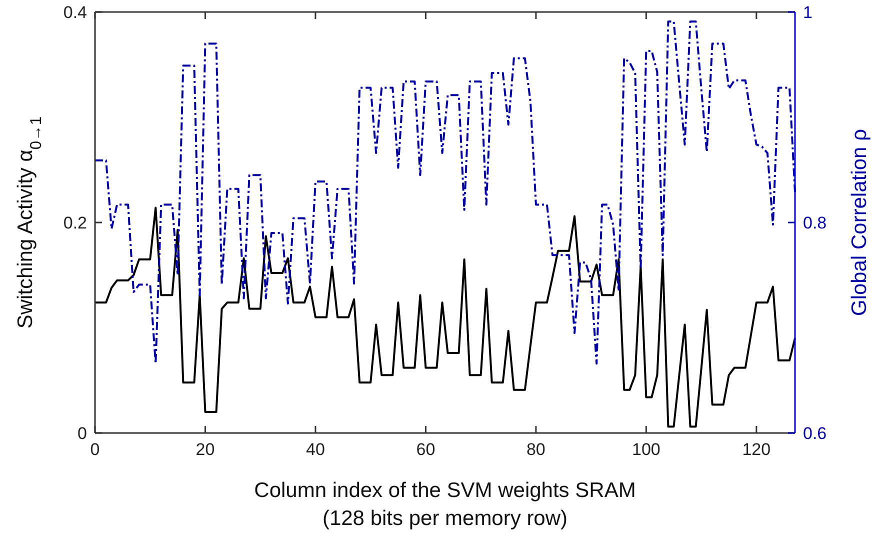 The height and width of the screenshot is (540, 876). Describe the element at coordinates (205, 449) in the screenshot. I see `x-tick-label: 20` at that location.